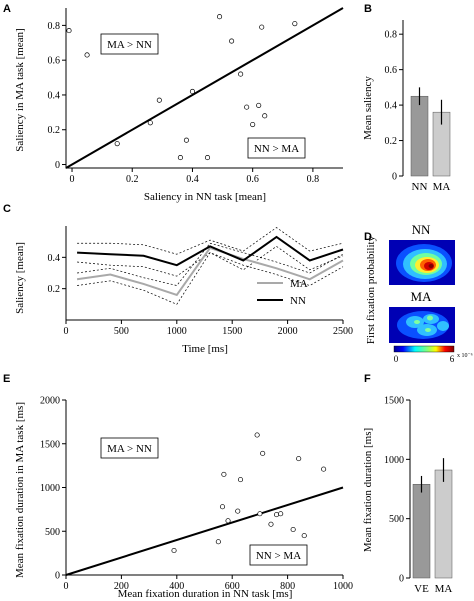  Describe the element at coordinates (394, 177) in the screenshot. I see `panel-b-y-tick-label: 0` at that location.